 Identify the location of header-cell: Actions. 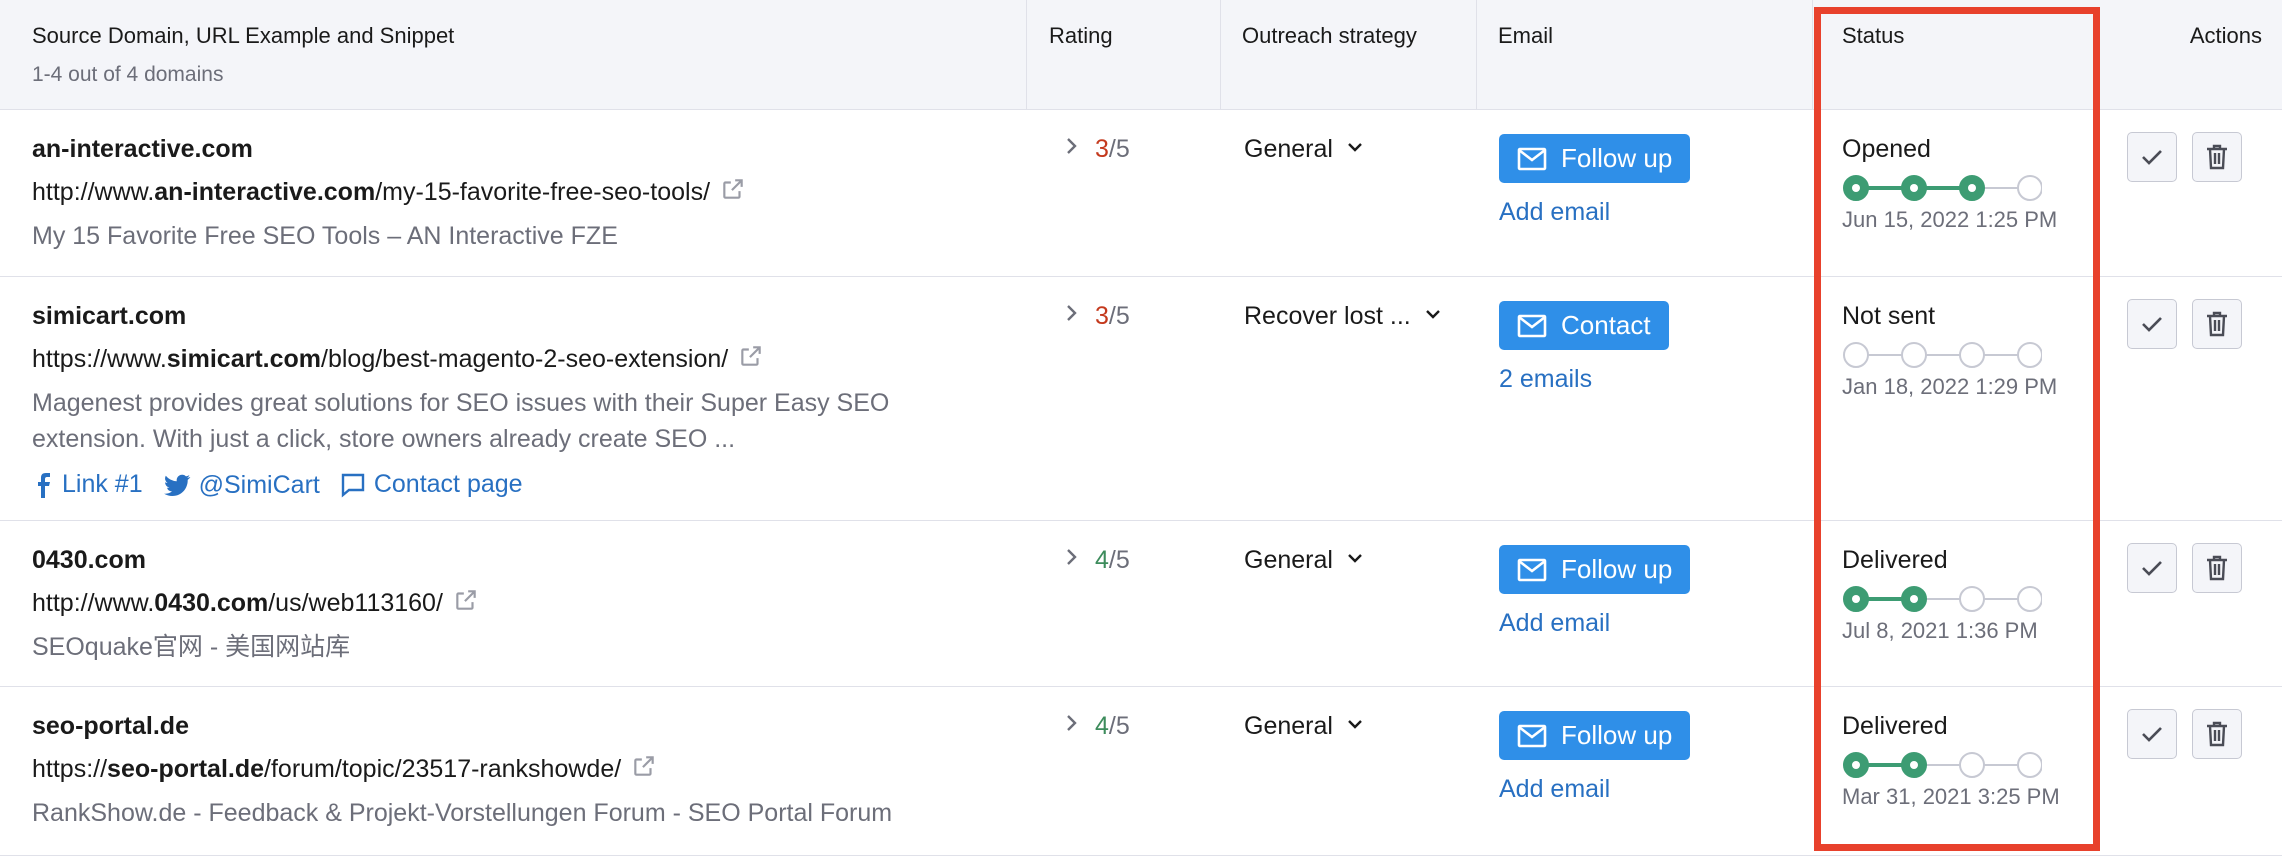
(2191, 54).